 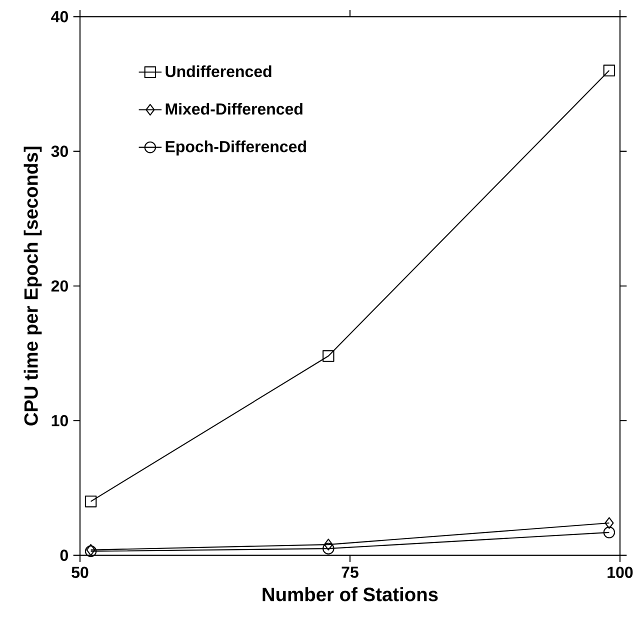 I want to click on y-axis-title: CPU time per Epoch [seconds], so click(x=33, y=286).